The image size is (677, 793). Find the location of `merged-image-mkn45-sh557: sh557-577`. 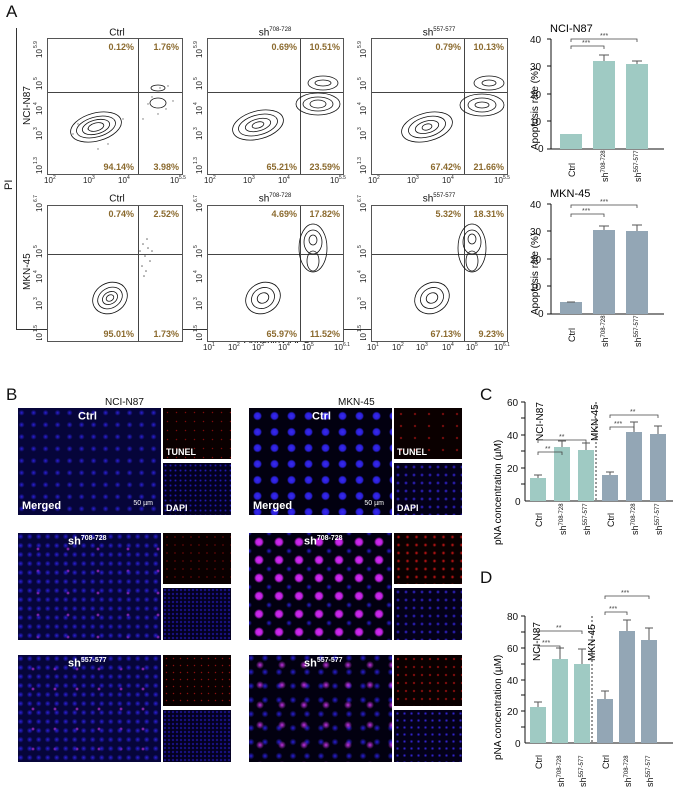

merged-image-mkn45-sh557: sh557-577 is located at coordinates (320, 708).